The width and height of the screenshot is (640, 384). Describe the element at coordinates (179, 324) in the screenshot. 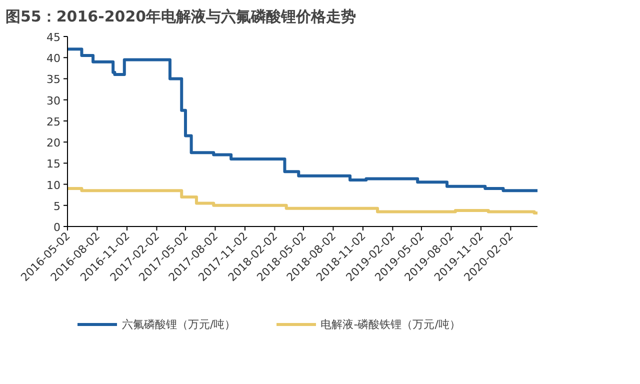

I see `legend-label: 六氟磷酸锂（万元/吨）` at that location.